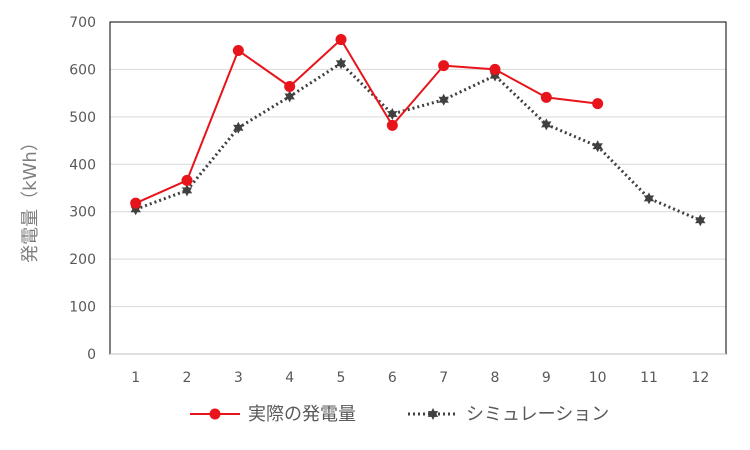 The height and width of the screenshot is (450, 750). What do you see at coordinates (82, 70) in the screenshot?
I see `y-tick-label: 600` at bounding box center [82, 70].